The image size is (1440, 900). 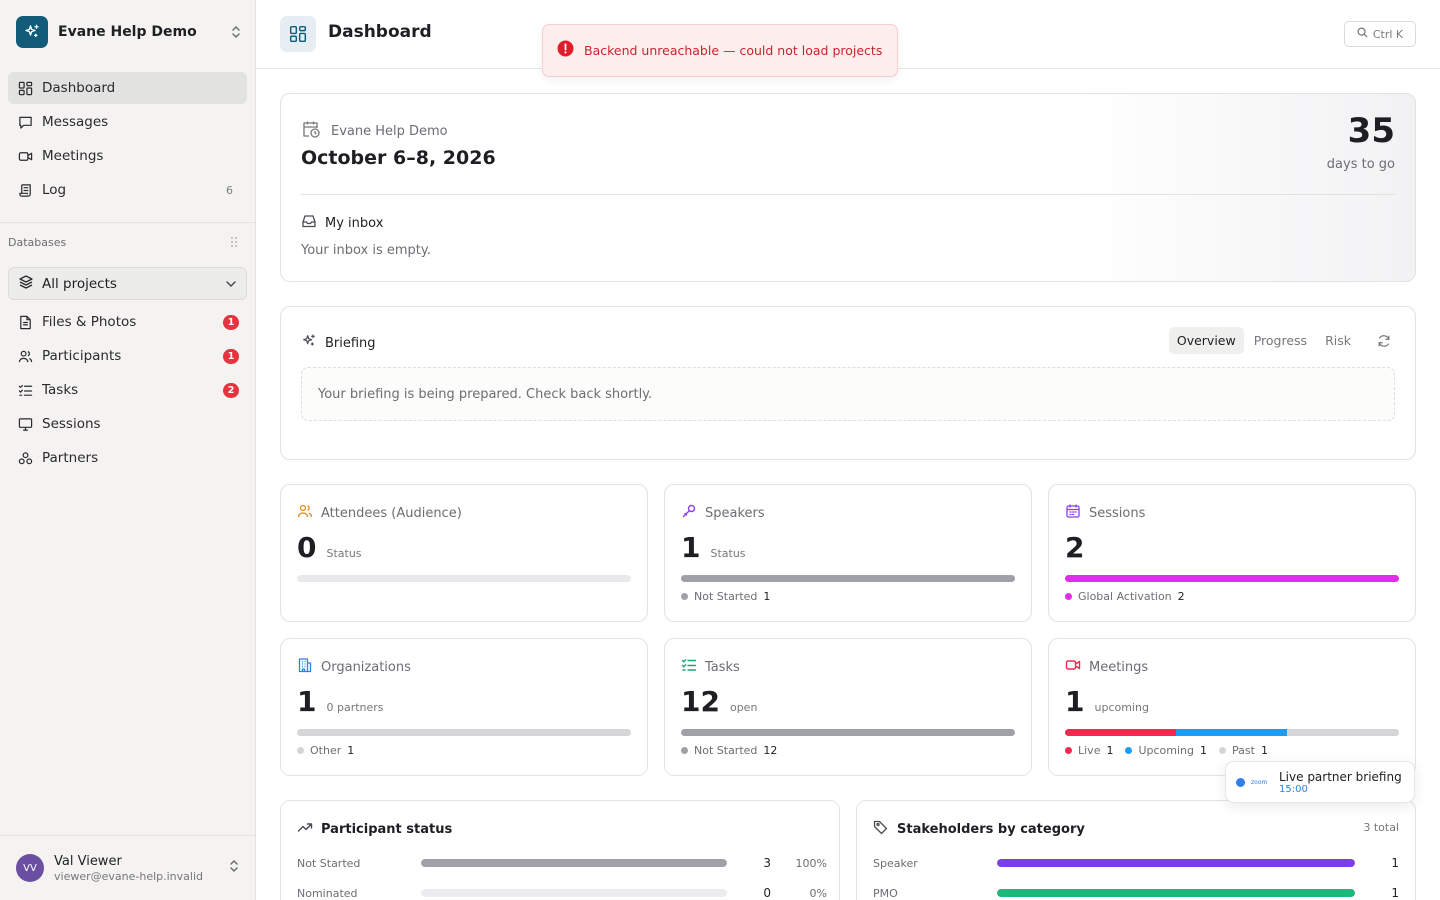 What do you see at coordinates (991, 829) in the screenshot?
I see `card-title: Stakeholders by category` at bounding box center [991, 829].